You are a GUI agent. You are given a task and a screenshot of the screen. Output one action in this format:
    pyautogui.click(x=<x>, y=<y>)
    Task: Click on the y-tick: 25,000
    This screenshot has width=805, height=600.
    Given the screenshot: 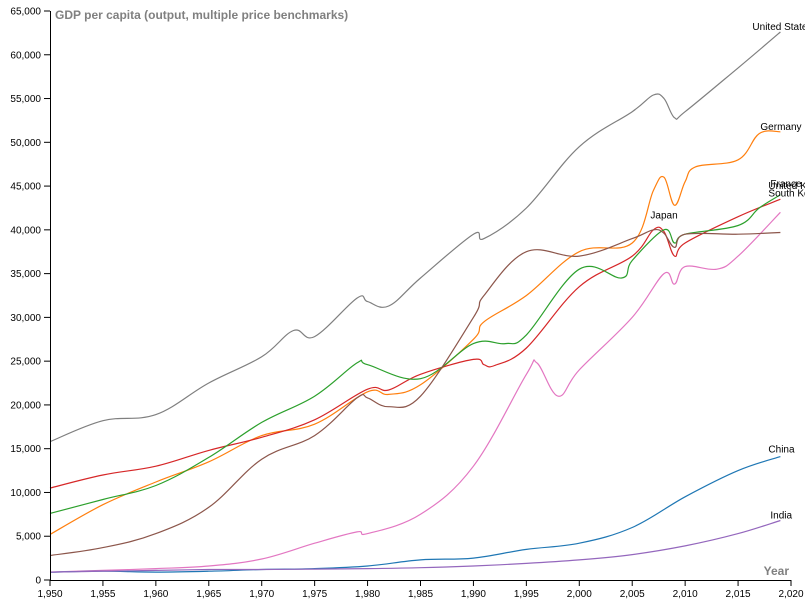 What is the action you would take?
    pyautogui.click(x=30, y=362)
    